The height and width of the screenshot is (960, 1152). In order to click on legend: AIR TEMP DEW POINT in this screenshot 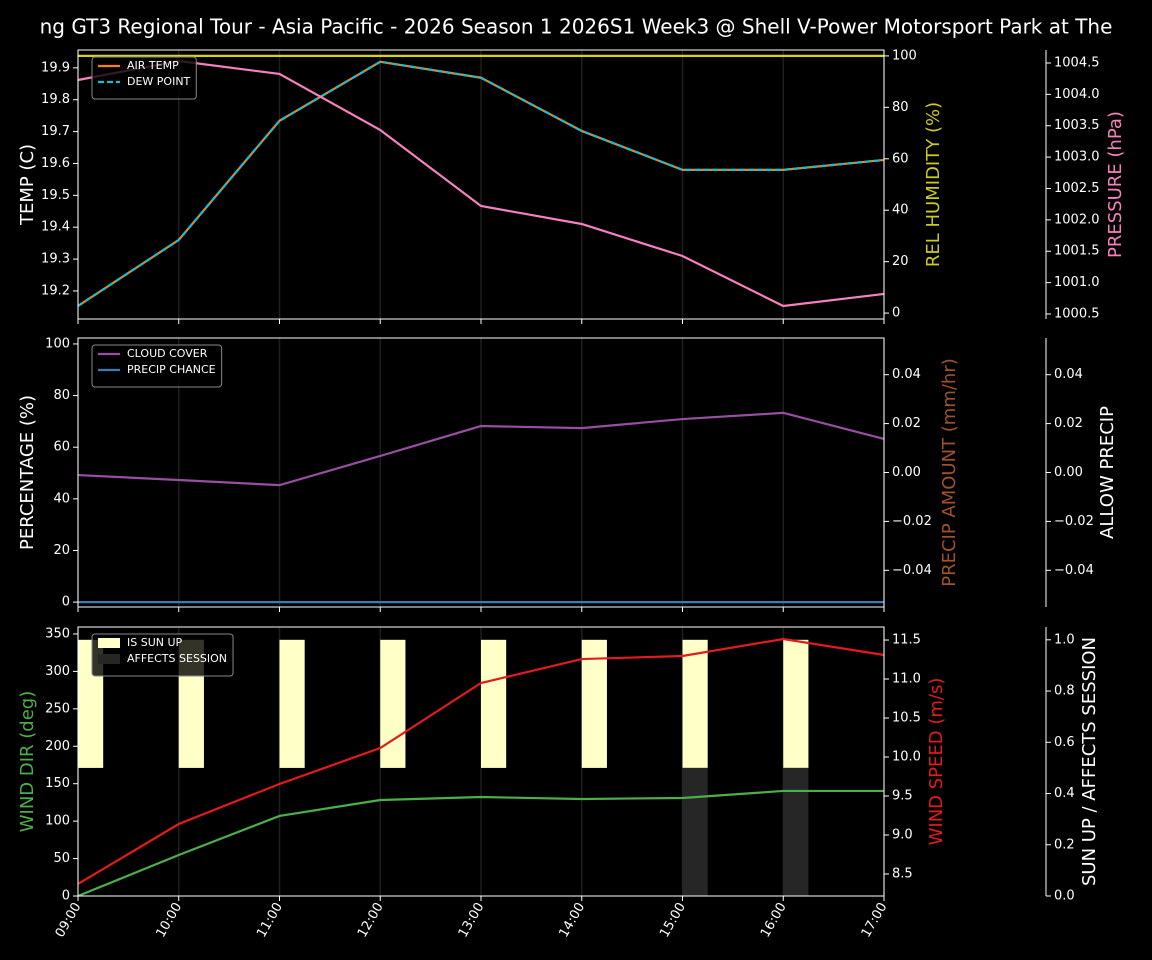, I will do `click(144, 78)`.